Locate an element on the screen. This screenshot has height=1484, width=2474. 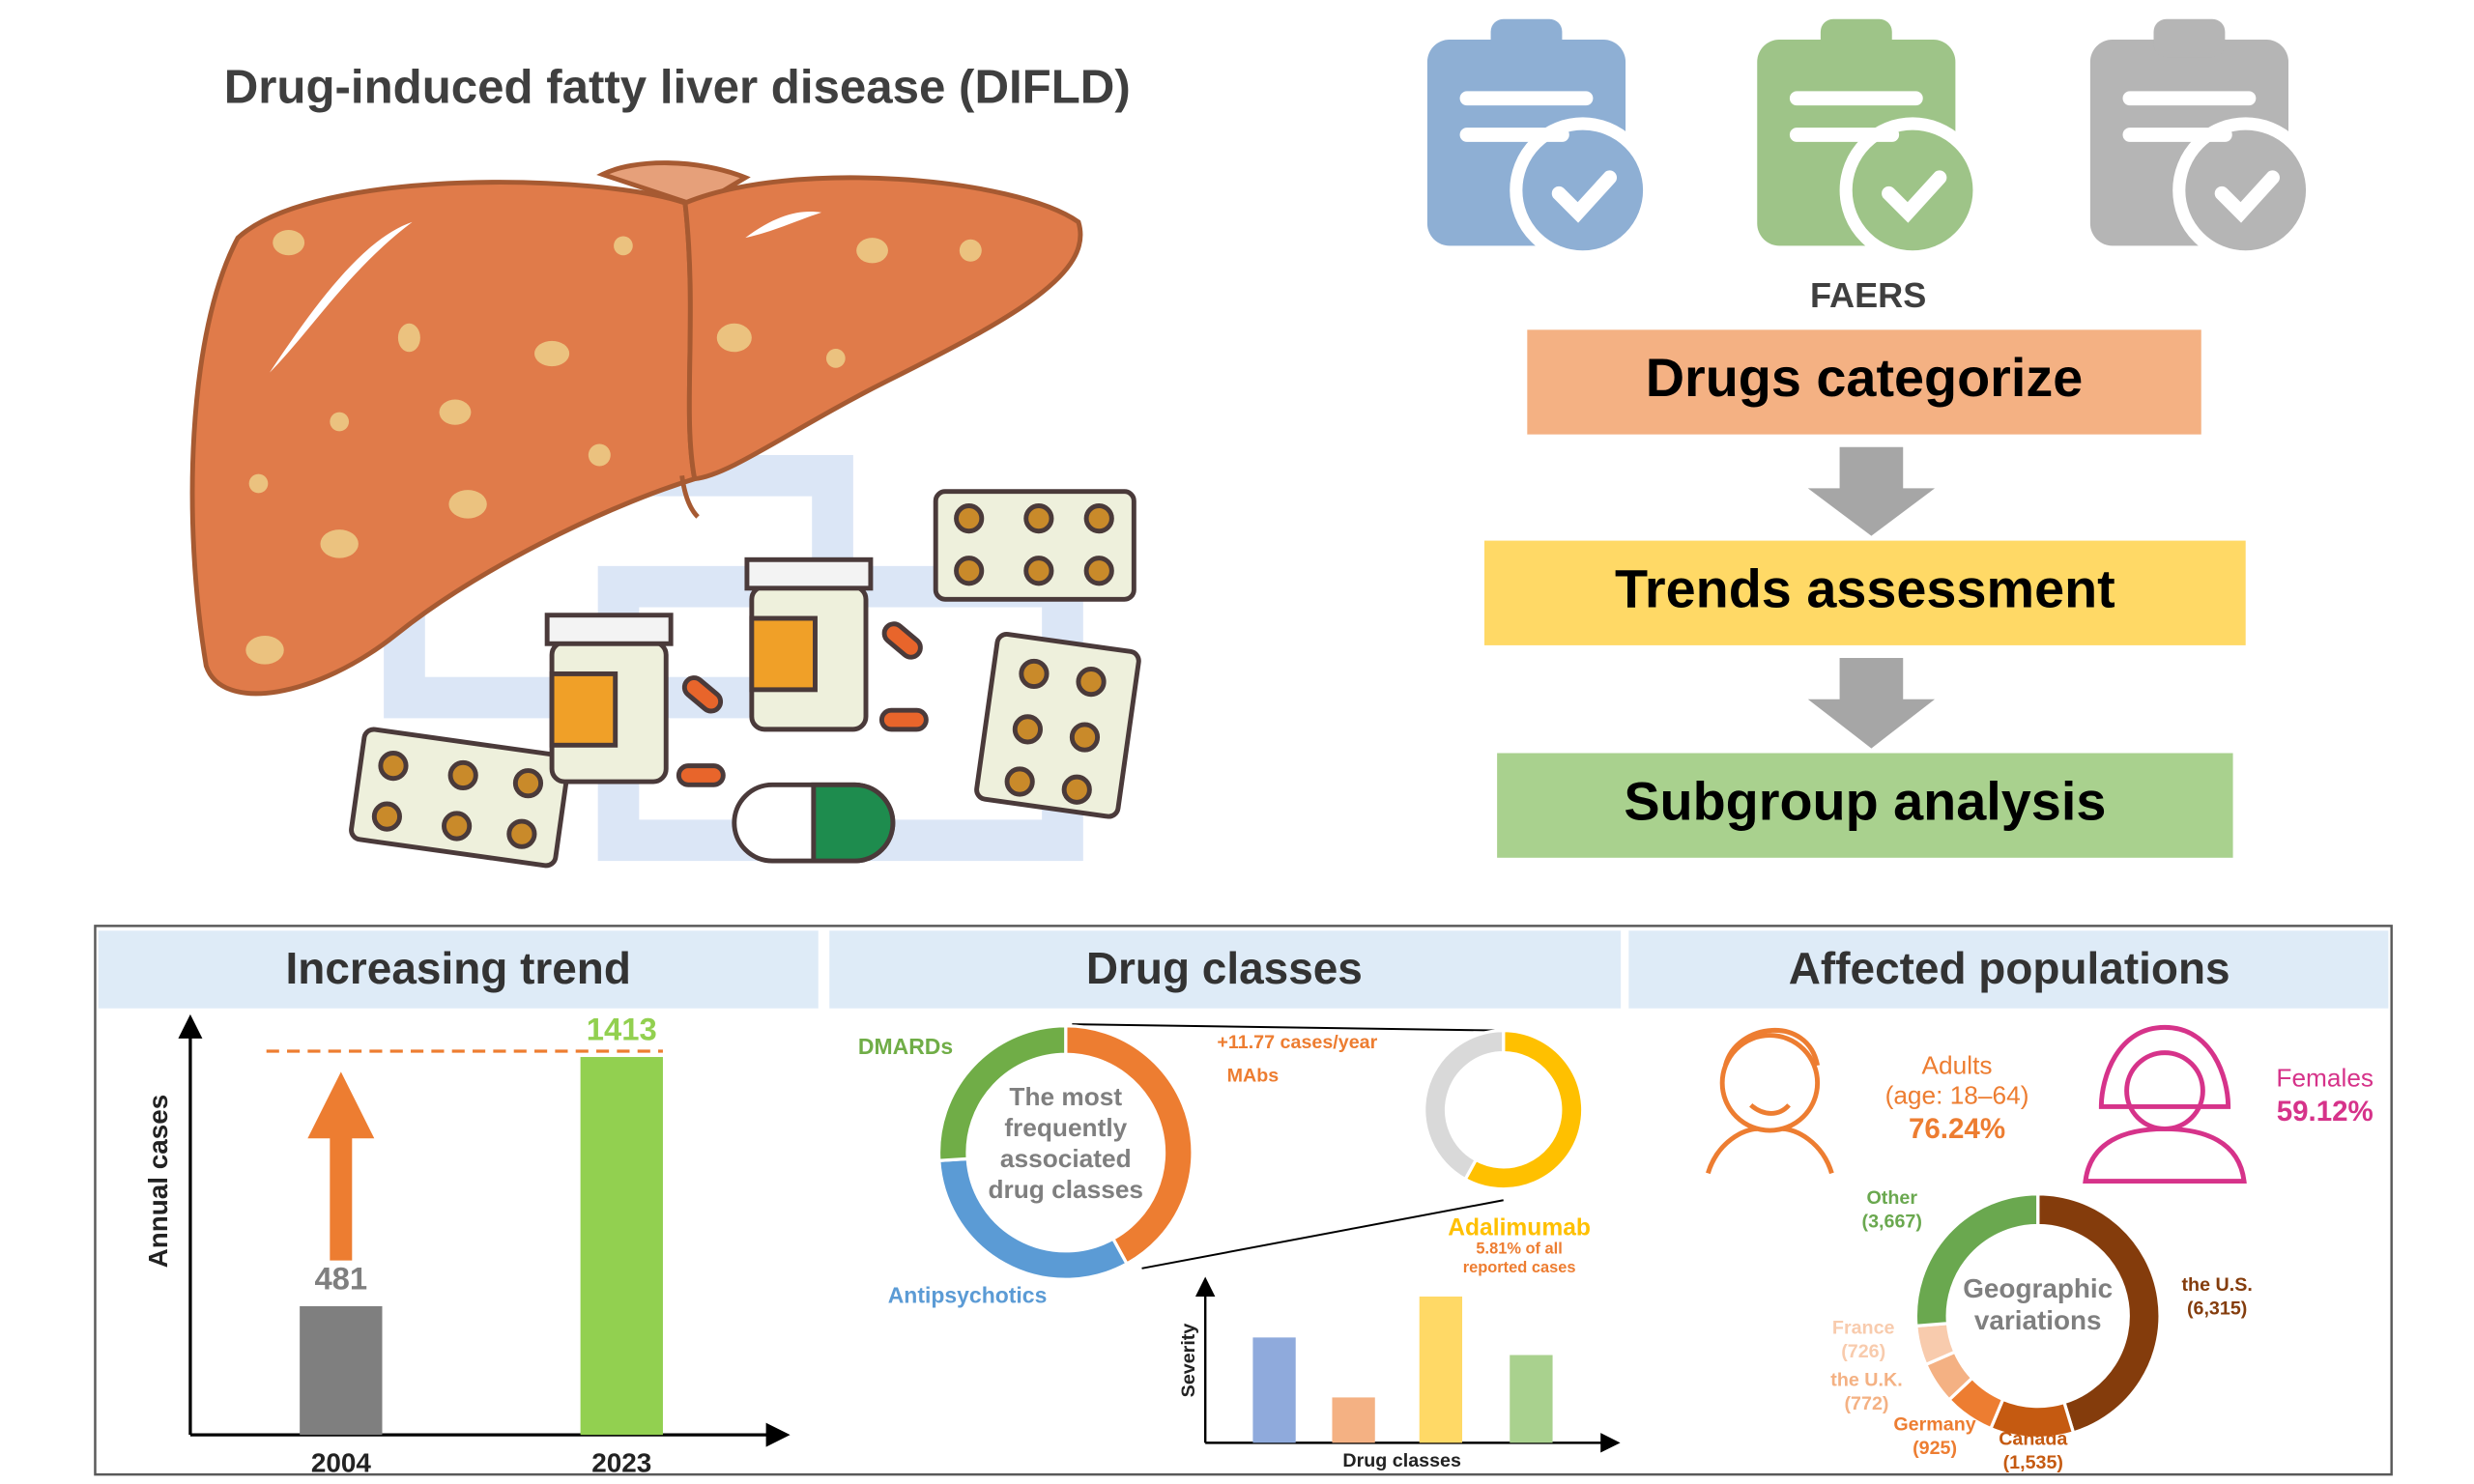
value-label: 481 is located at coordinates (341, 1278).